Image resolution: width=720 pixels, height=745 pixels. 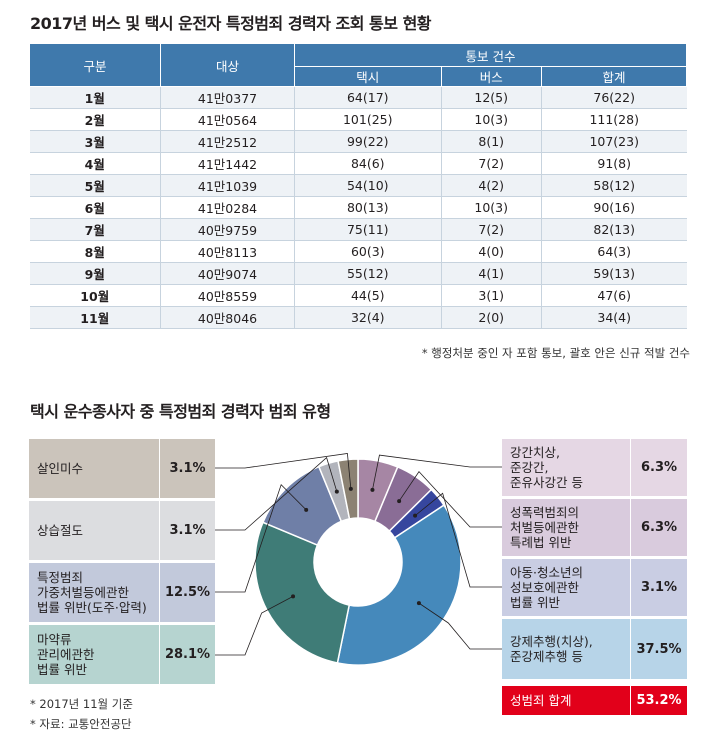 I want to click on legend-line: 법률 위반(도주·압력), so click(x=92, y=607).